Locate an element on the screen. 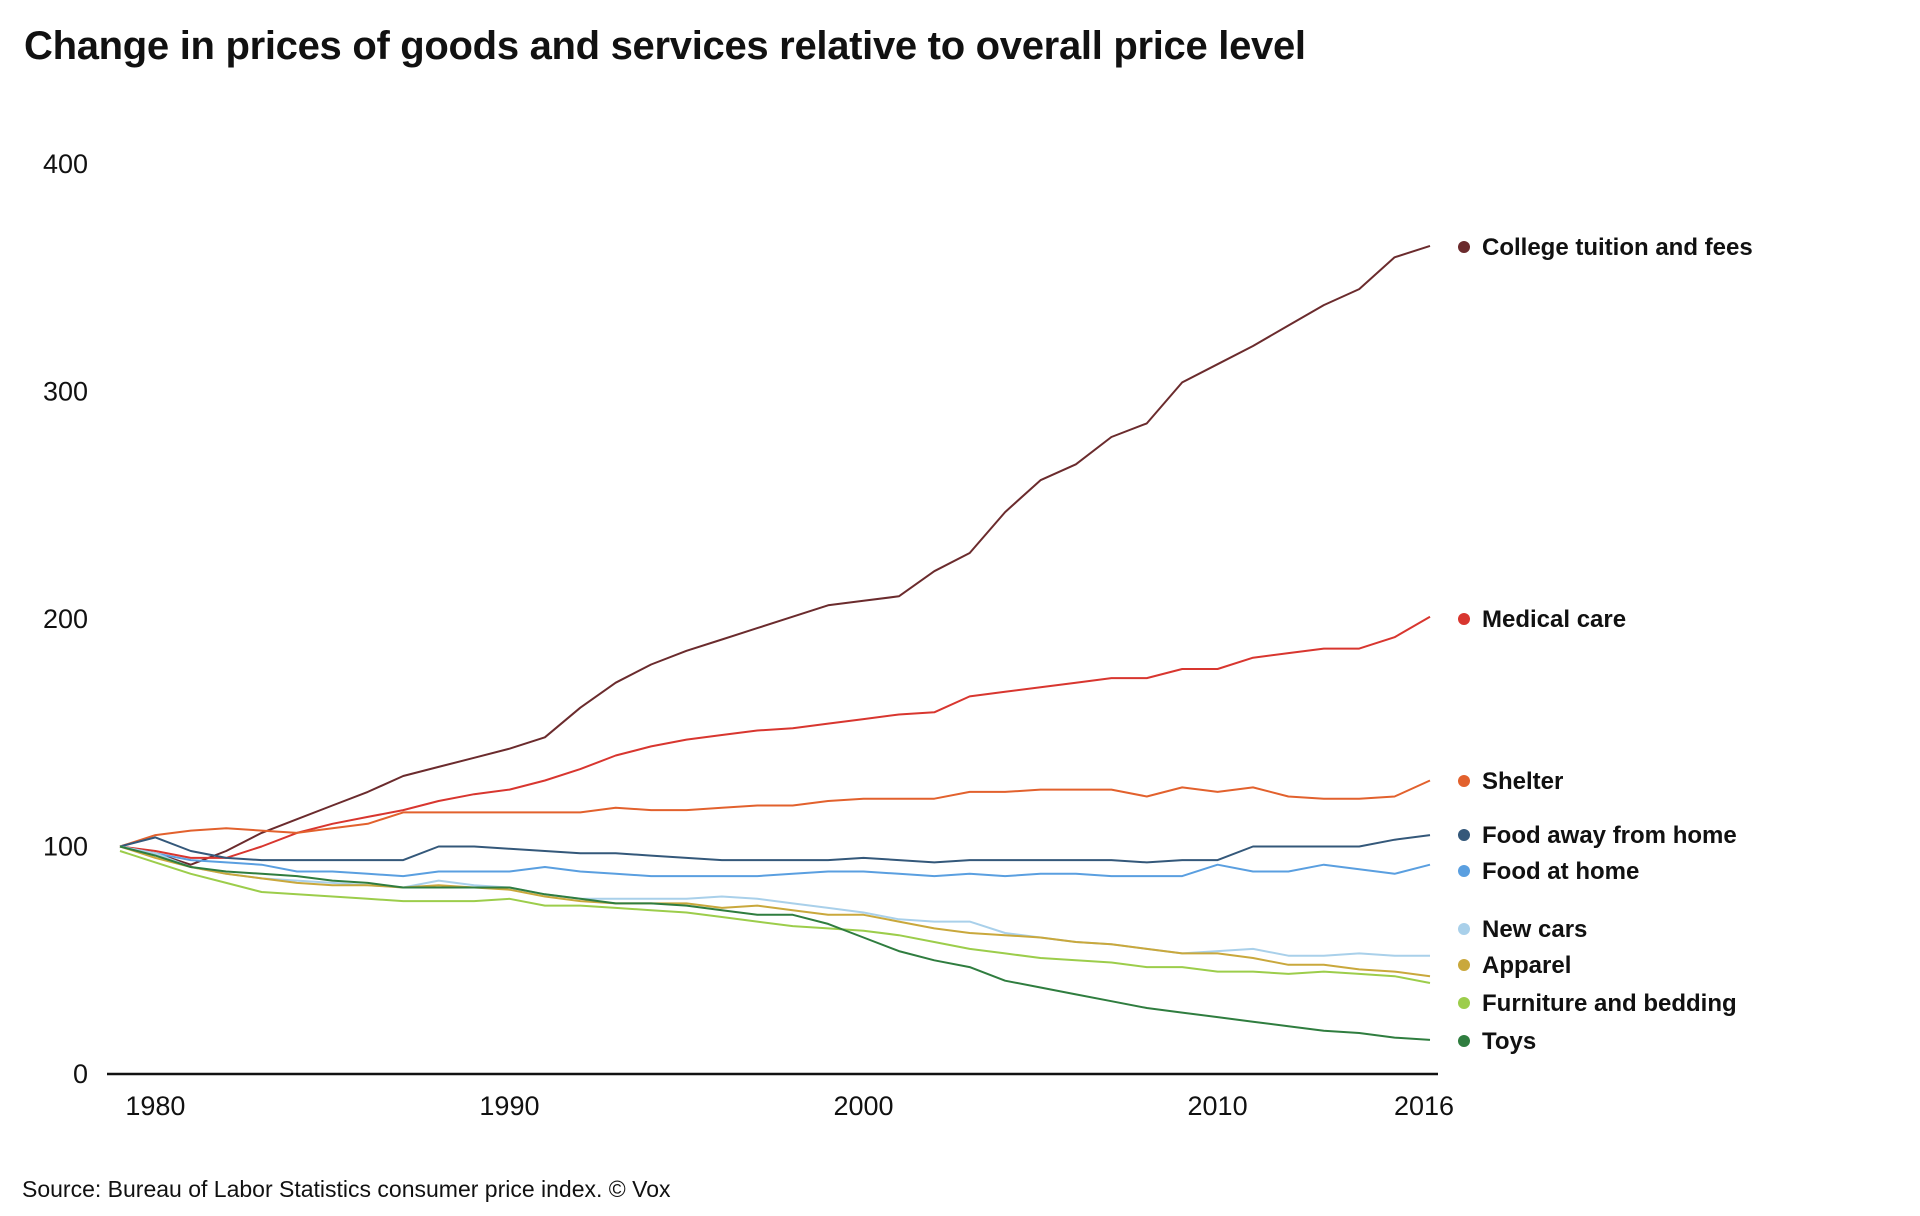 This screenshot has width=1920, height=1216. legend-label: Apparel is located at coordinates (1526, 965).